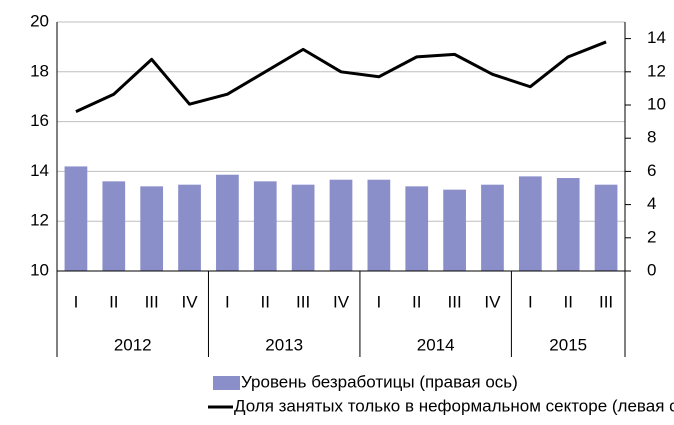 The image size is (674, 425). What do you see at coordinates (39, 269) in the screenshot?
I see `y-tick-label: 10` at bounding box center [39, 269].